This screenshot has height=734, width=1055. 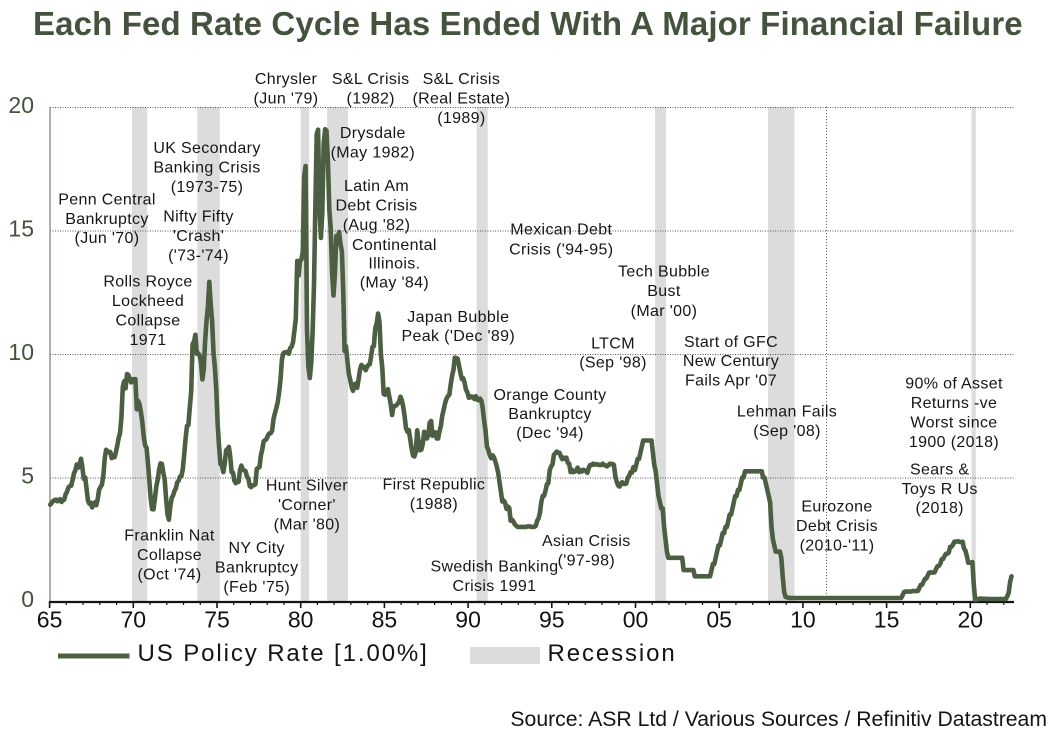 I want to click on svg-text: (1973-75), so click(x=207, y=187).